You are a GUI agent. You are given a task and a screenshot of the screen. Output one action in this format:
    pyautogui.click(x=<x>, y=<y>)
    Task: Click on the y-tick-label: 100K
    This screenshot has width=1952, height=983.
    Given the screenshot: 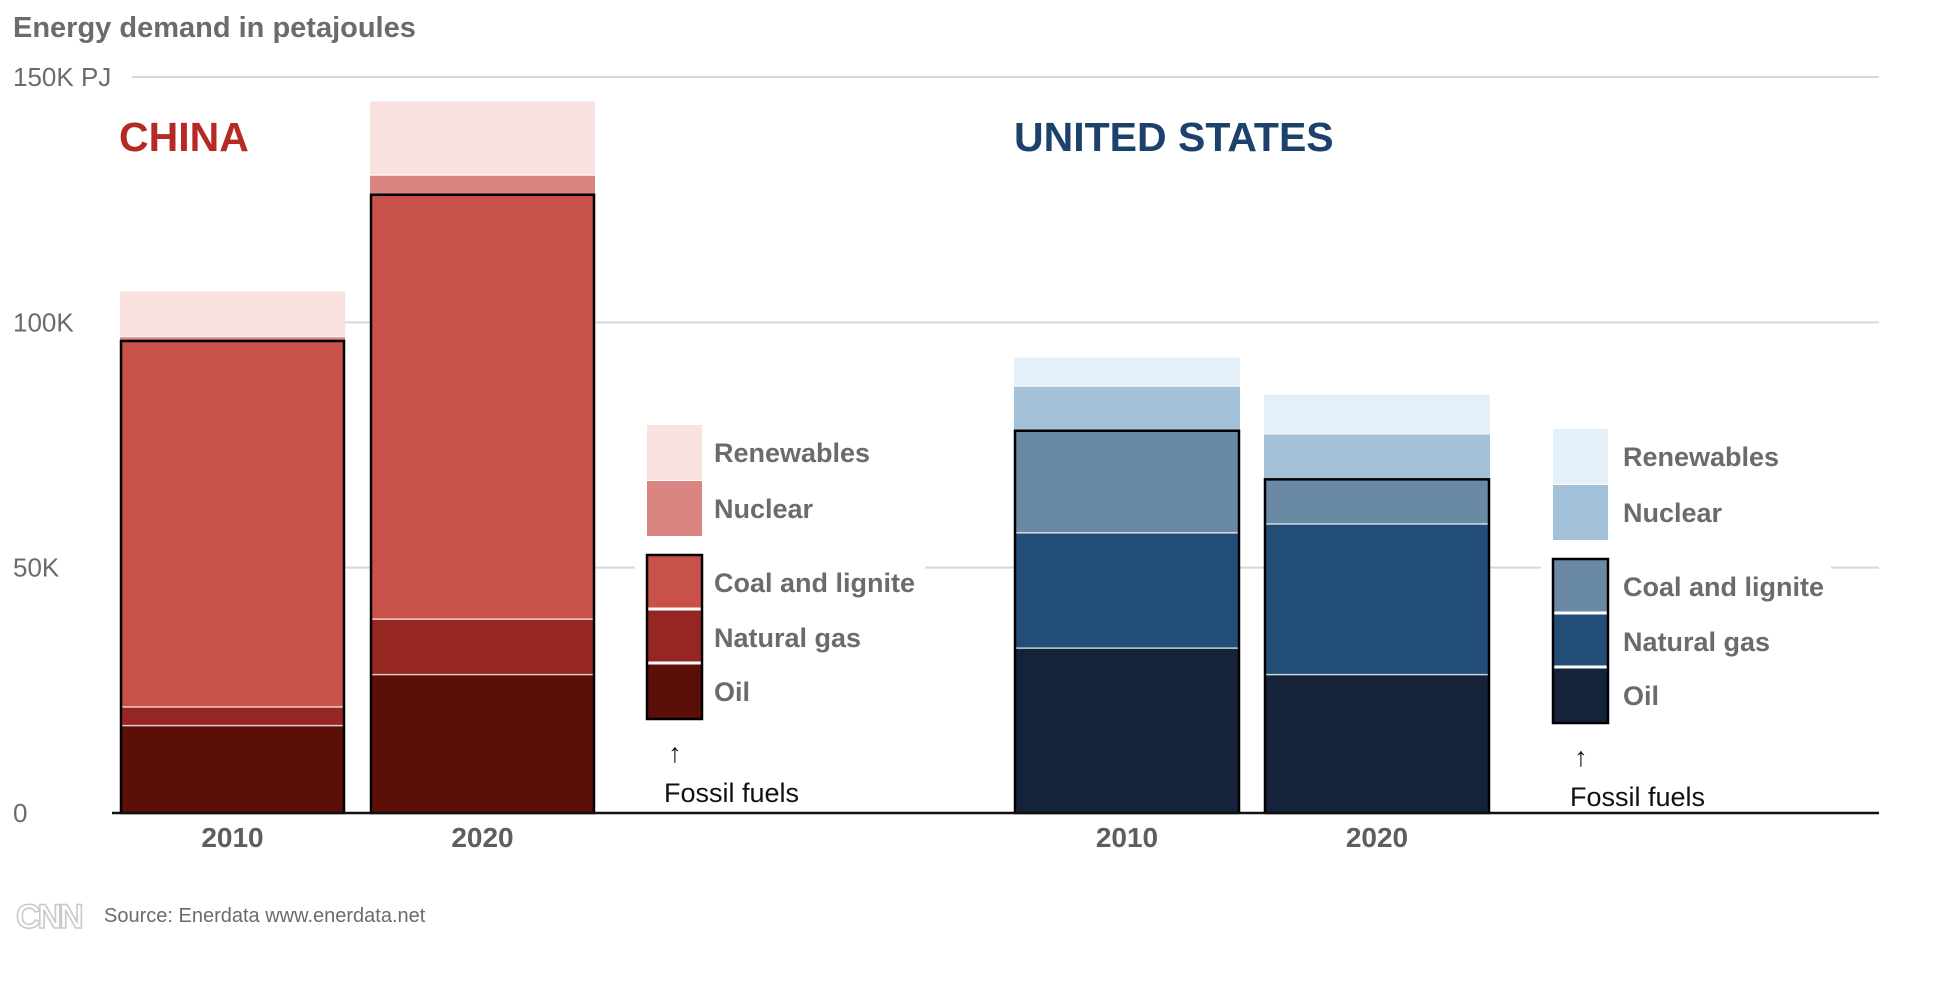 What is the action you would take?
    pyautogui.click(x=43, y=322)
    